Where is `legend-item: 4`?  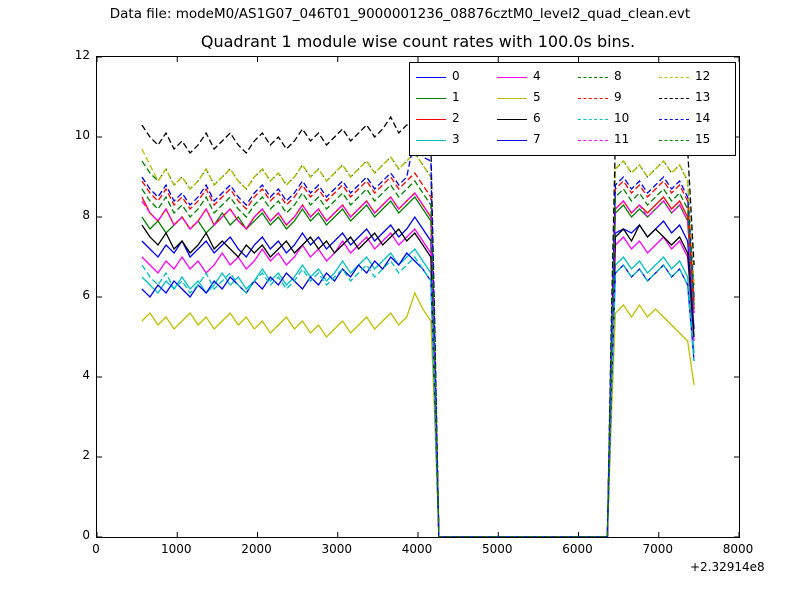
legend-item: 4 is located at coordinates (535, 77).